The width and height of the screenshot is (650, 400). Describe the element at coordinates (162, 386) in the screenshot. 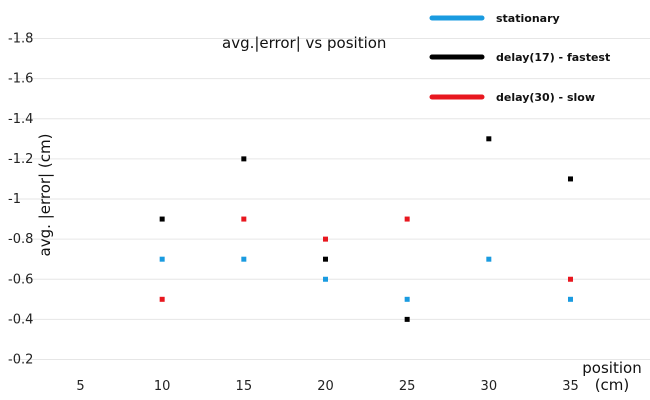

I see `x-tick-label: 10` at that location.